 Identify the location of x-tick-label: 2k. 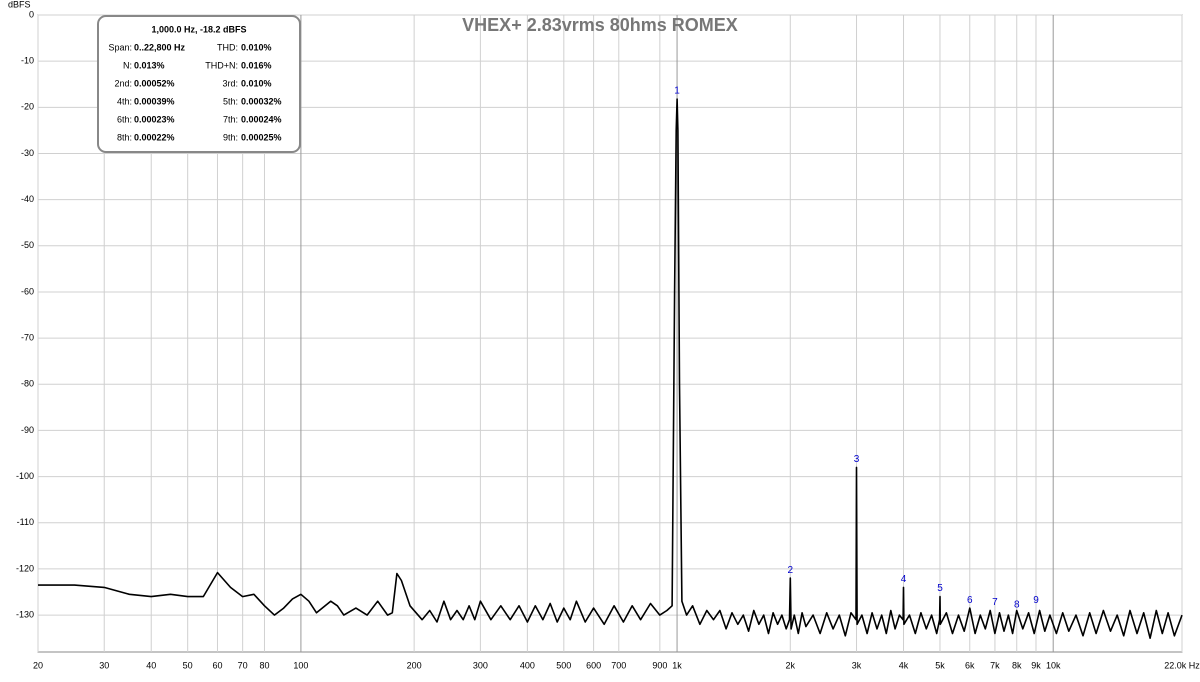
(791, 665).